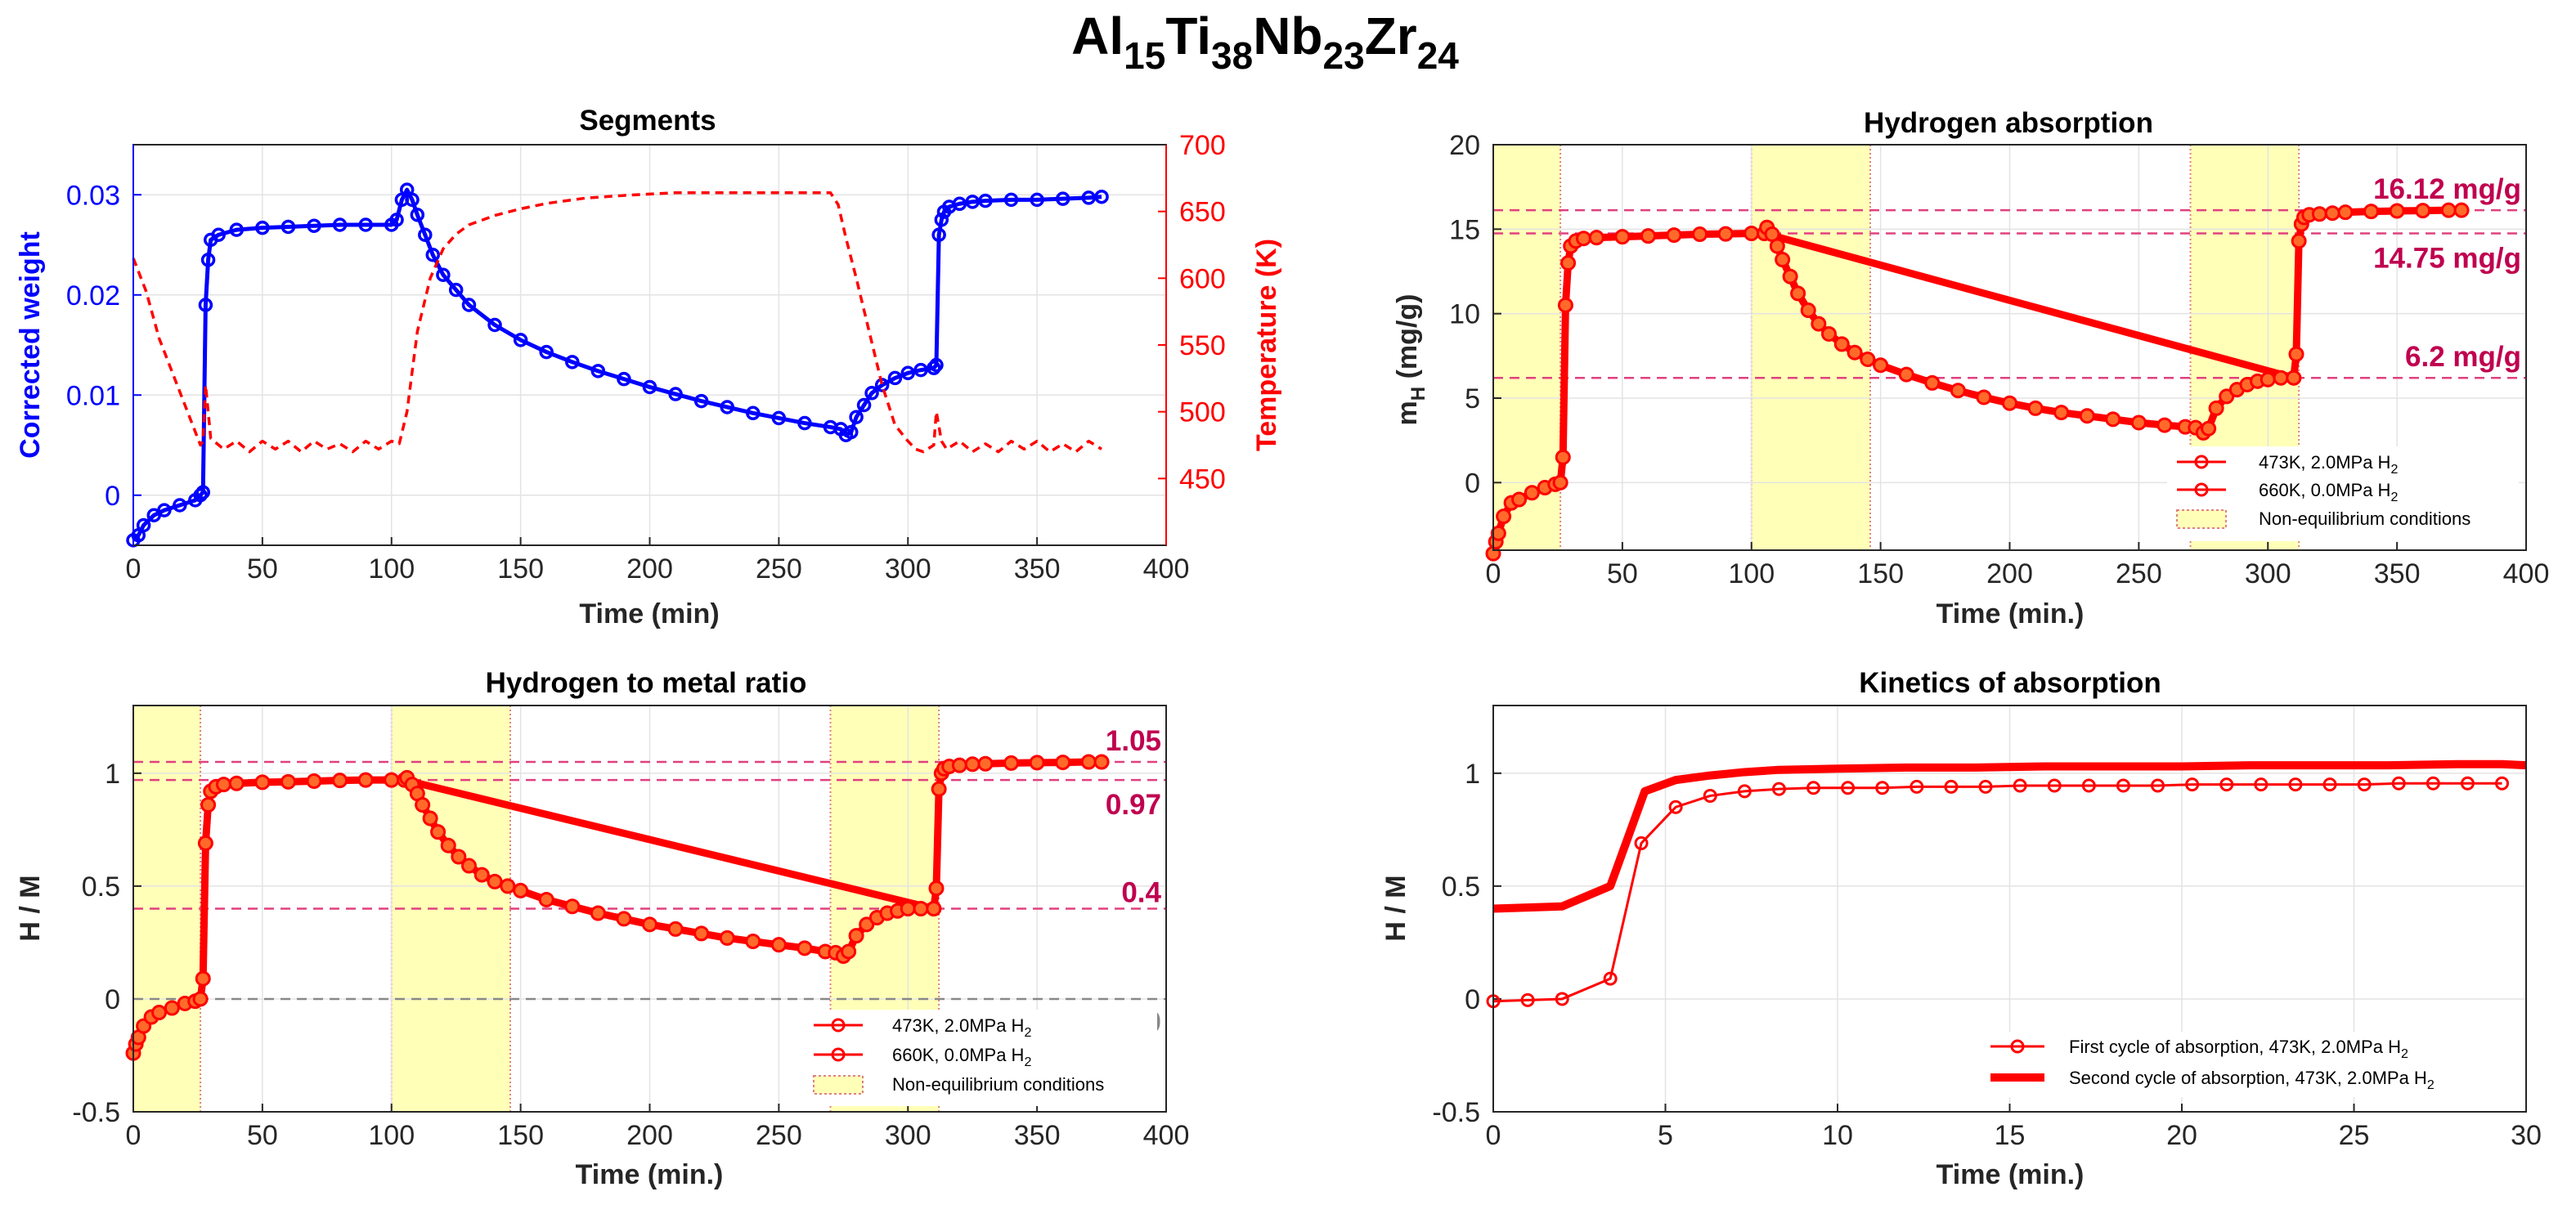  Describe the element at coordinates (2009, 123) in the screenshot. I see `panel-title: Hydrogen absorption` at that location.